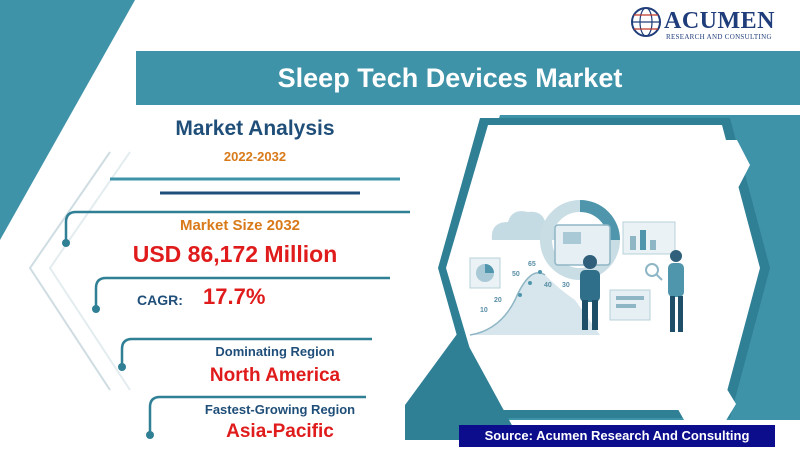 This screenshot has height=450, width=800. I want to click on acumen-logo: ACUMEN RESEARCH AND CONSULTING, so click(713, 24).